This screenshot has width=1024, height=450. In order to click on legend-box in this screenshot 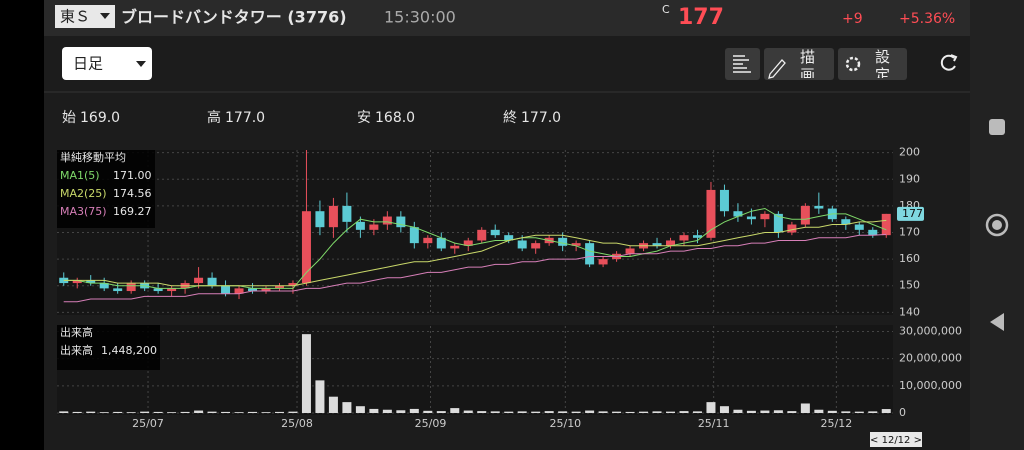, I will do `click(108, 347)`.